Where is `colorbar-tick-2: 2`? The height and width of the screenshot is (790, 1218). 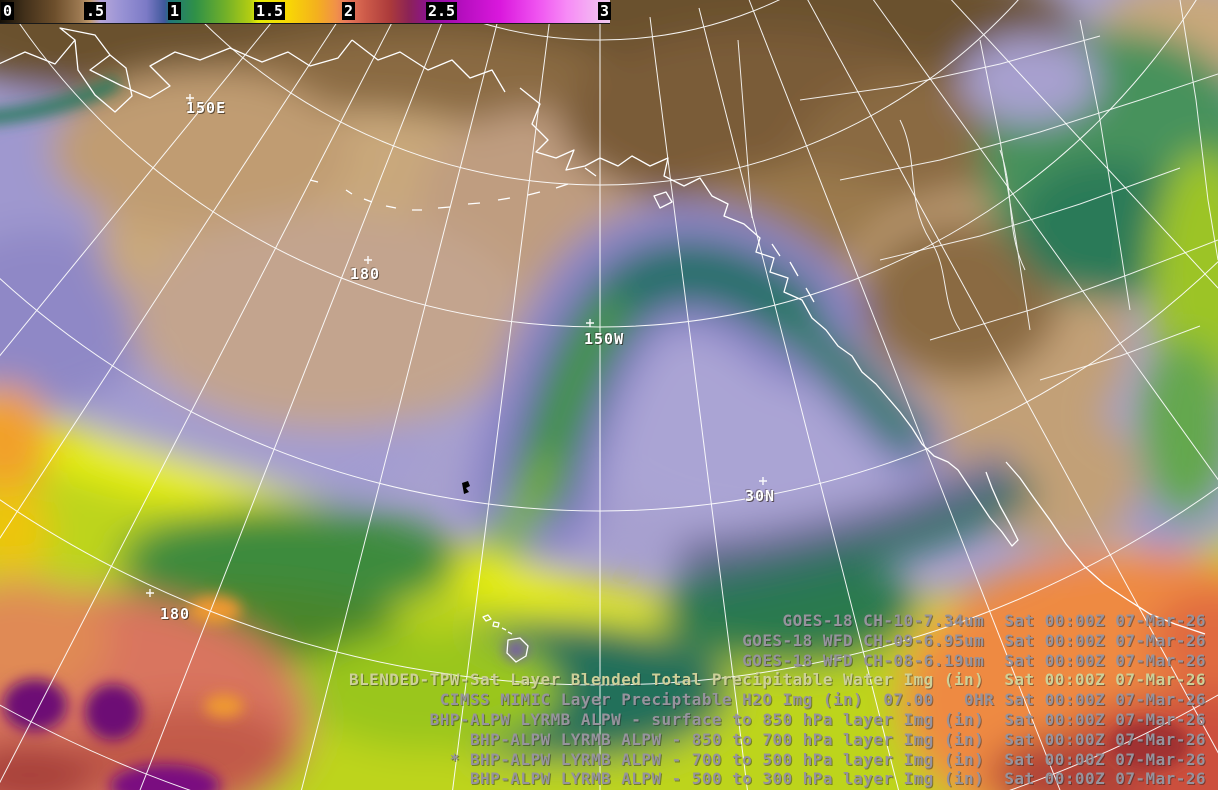
colorbar-tick-2: 2 is located at coordinates (349, 11).